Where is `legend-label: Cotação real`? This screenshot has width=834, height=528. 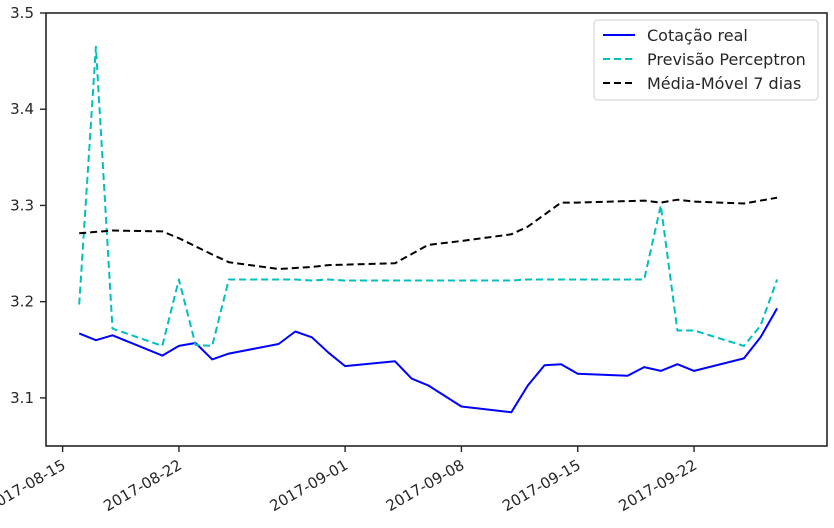 legend-label: Cotação real is located at coordinates (697, 35).